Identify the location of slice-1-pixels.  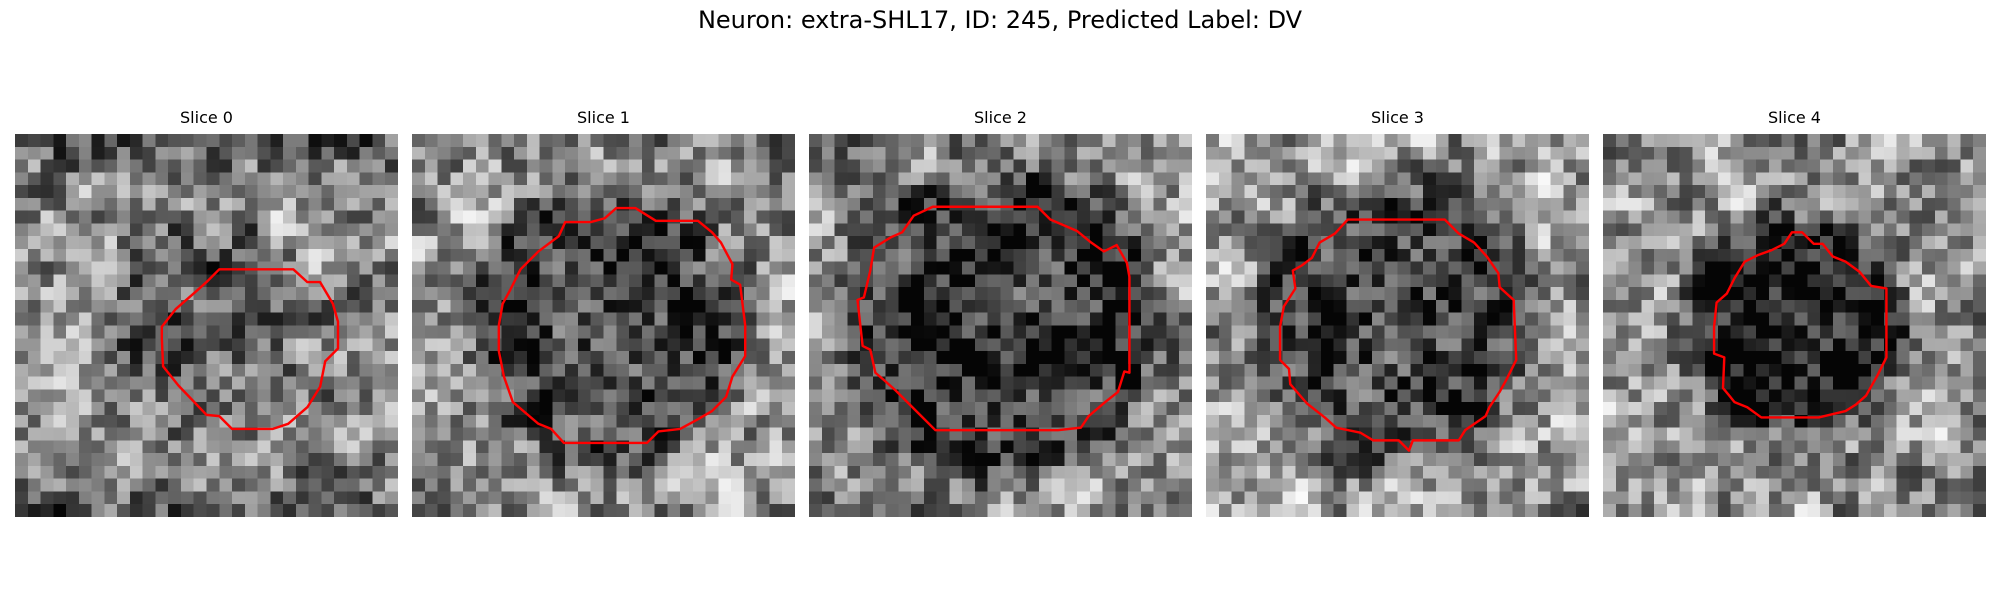
(603, 325).